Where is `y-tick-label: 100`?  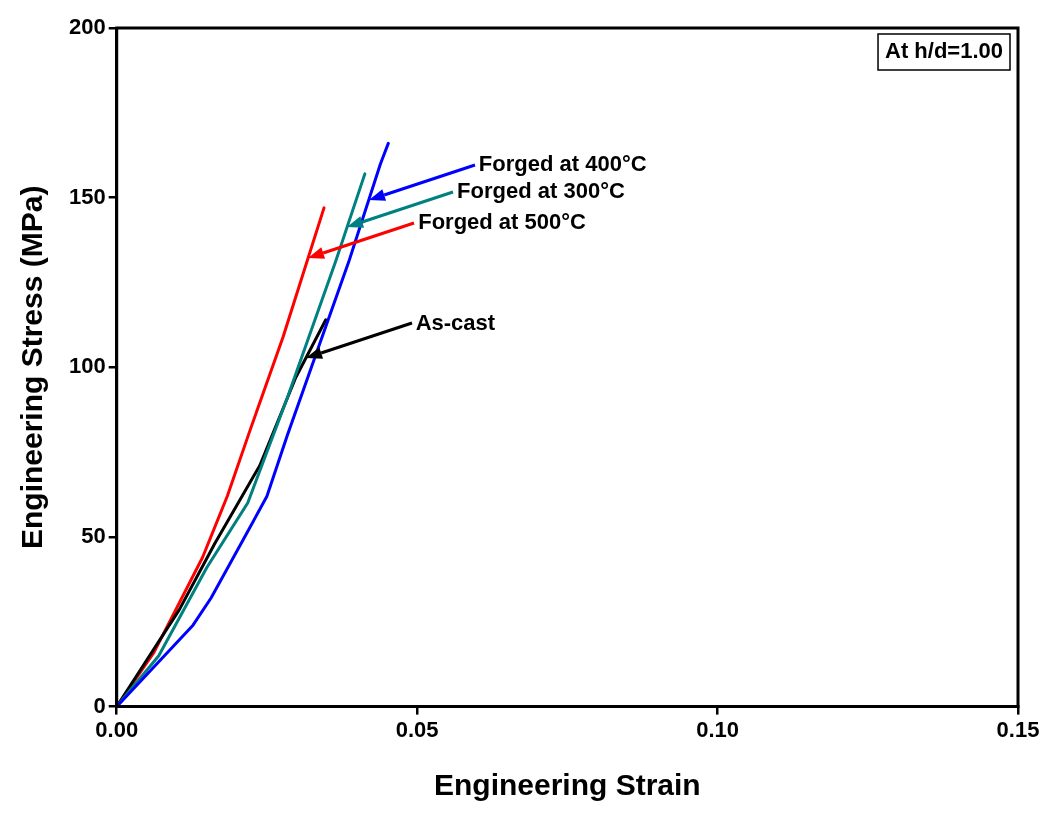 y-tick-label: 100 is located at coordinates (87, 366).